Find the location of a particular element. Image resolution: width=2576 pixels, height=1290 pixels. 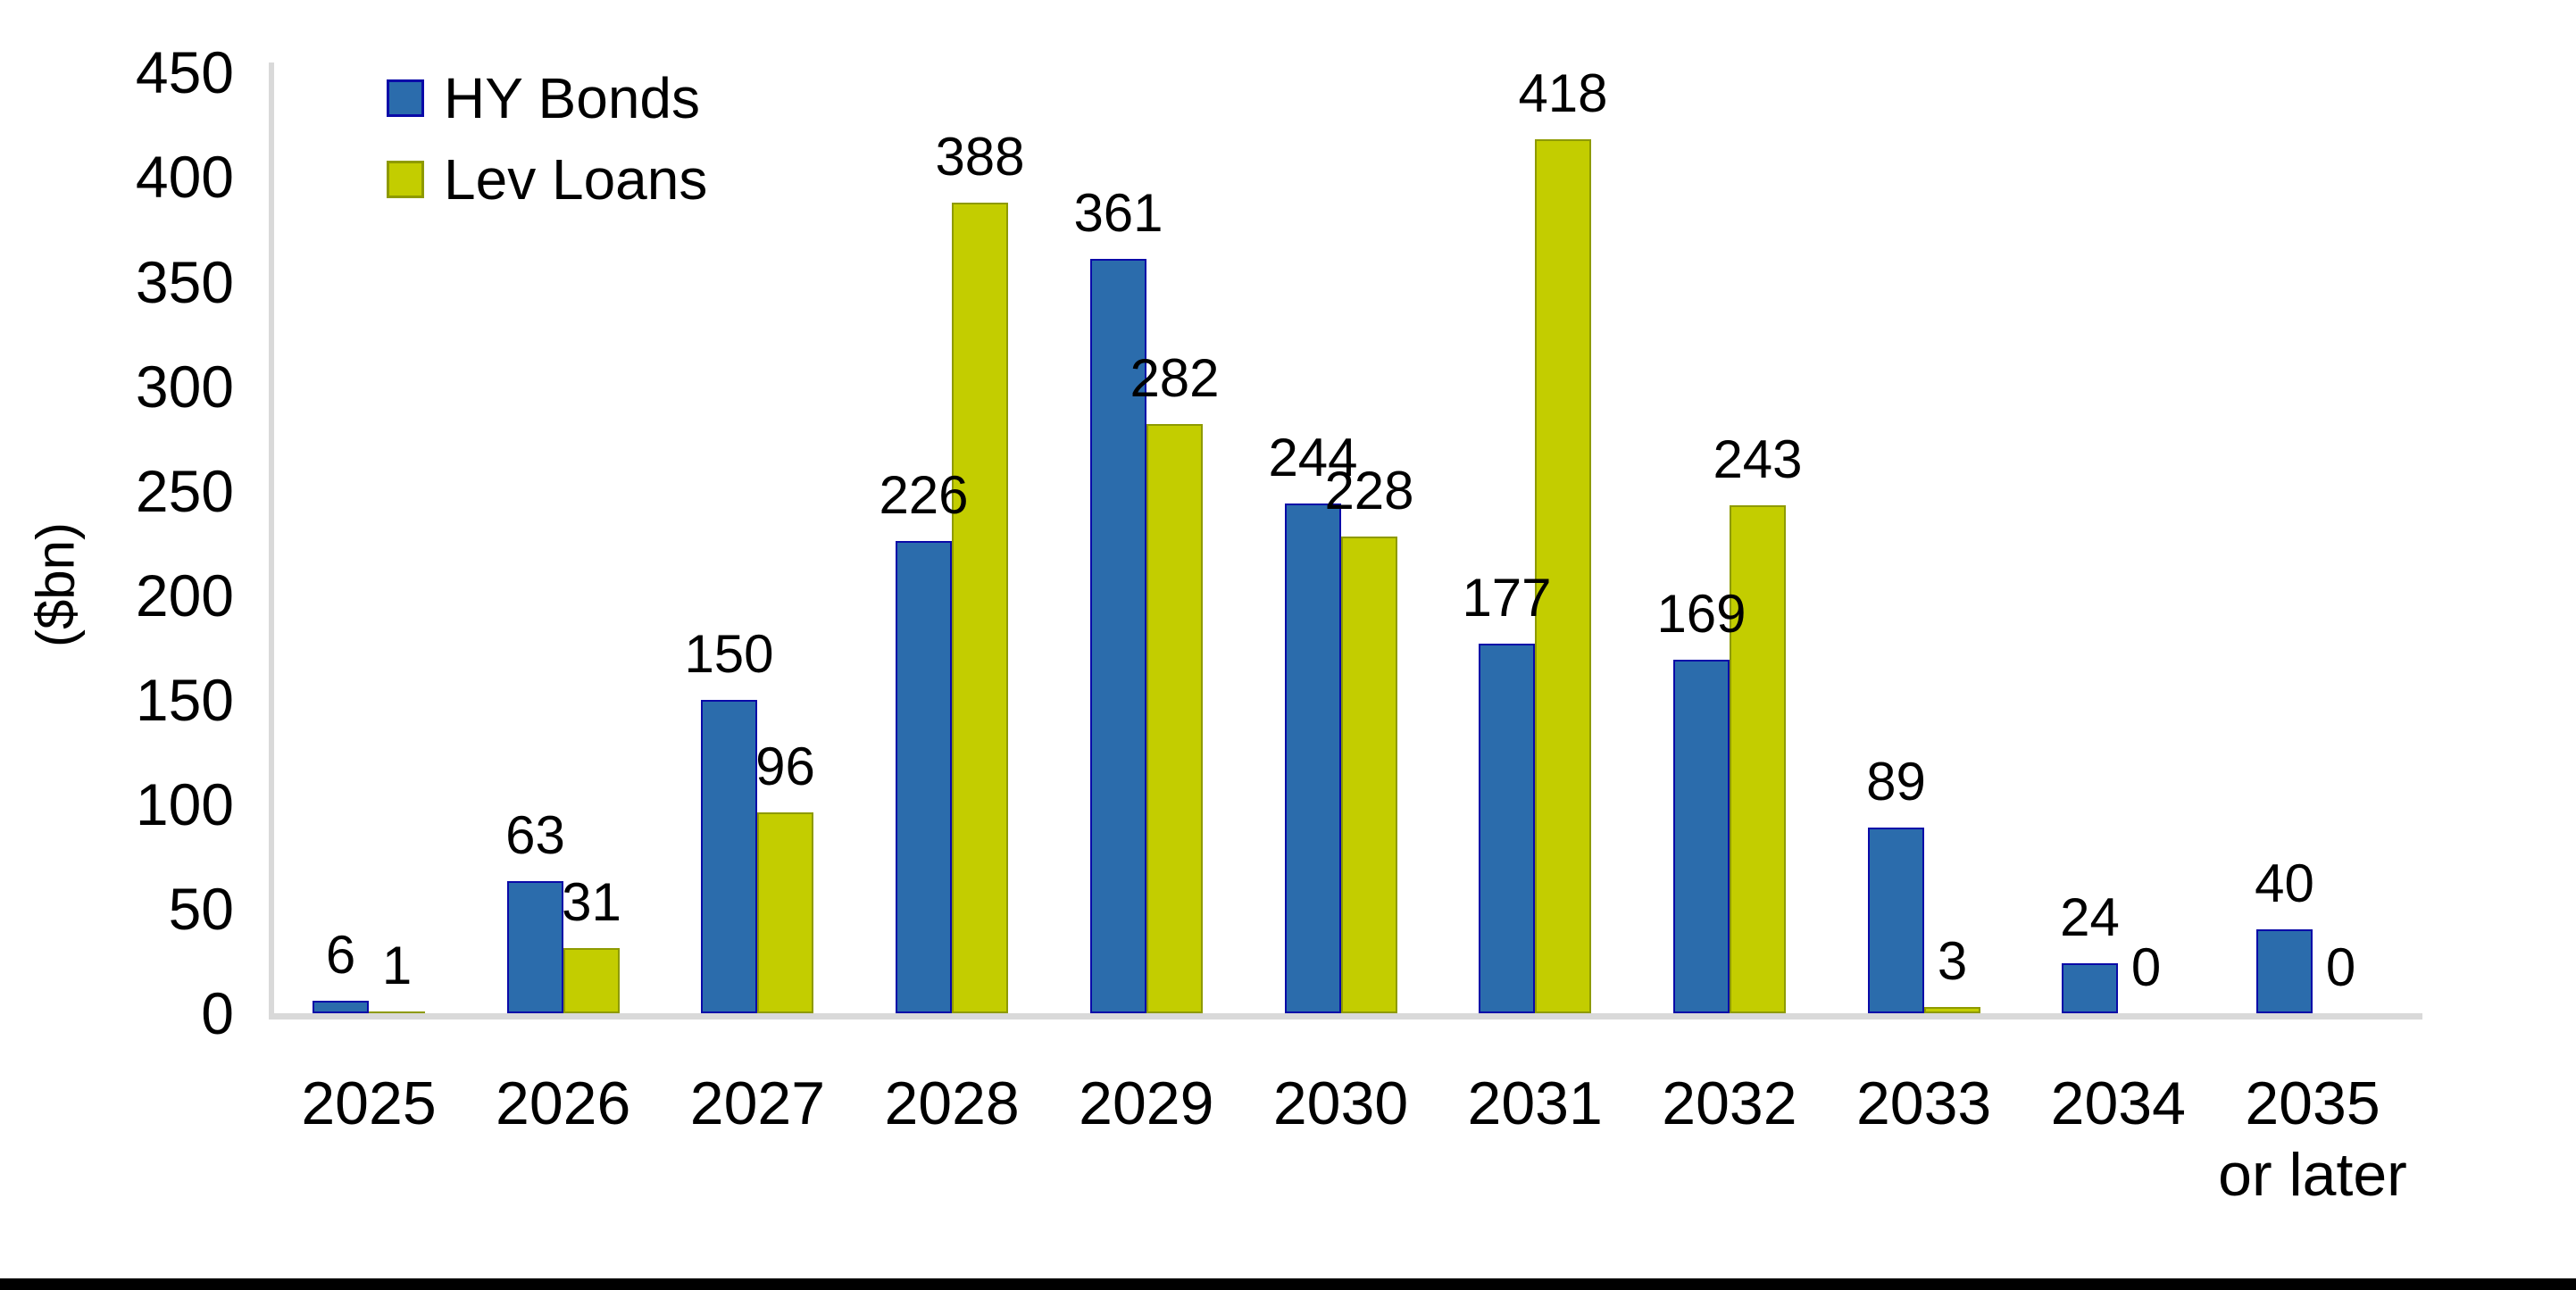

data-label-lev-loans-2030: 228 is located at coordinates (1369, 490).